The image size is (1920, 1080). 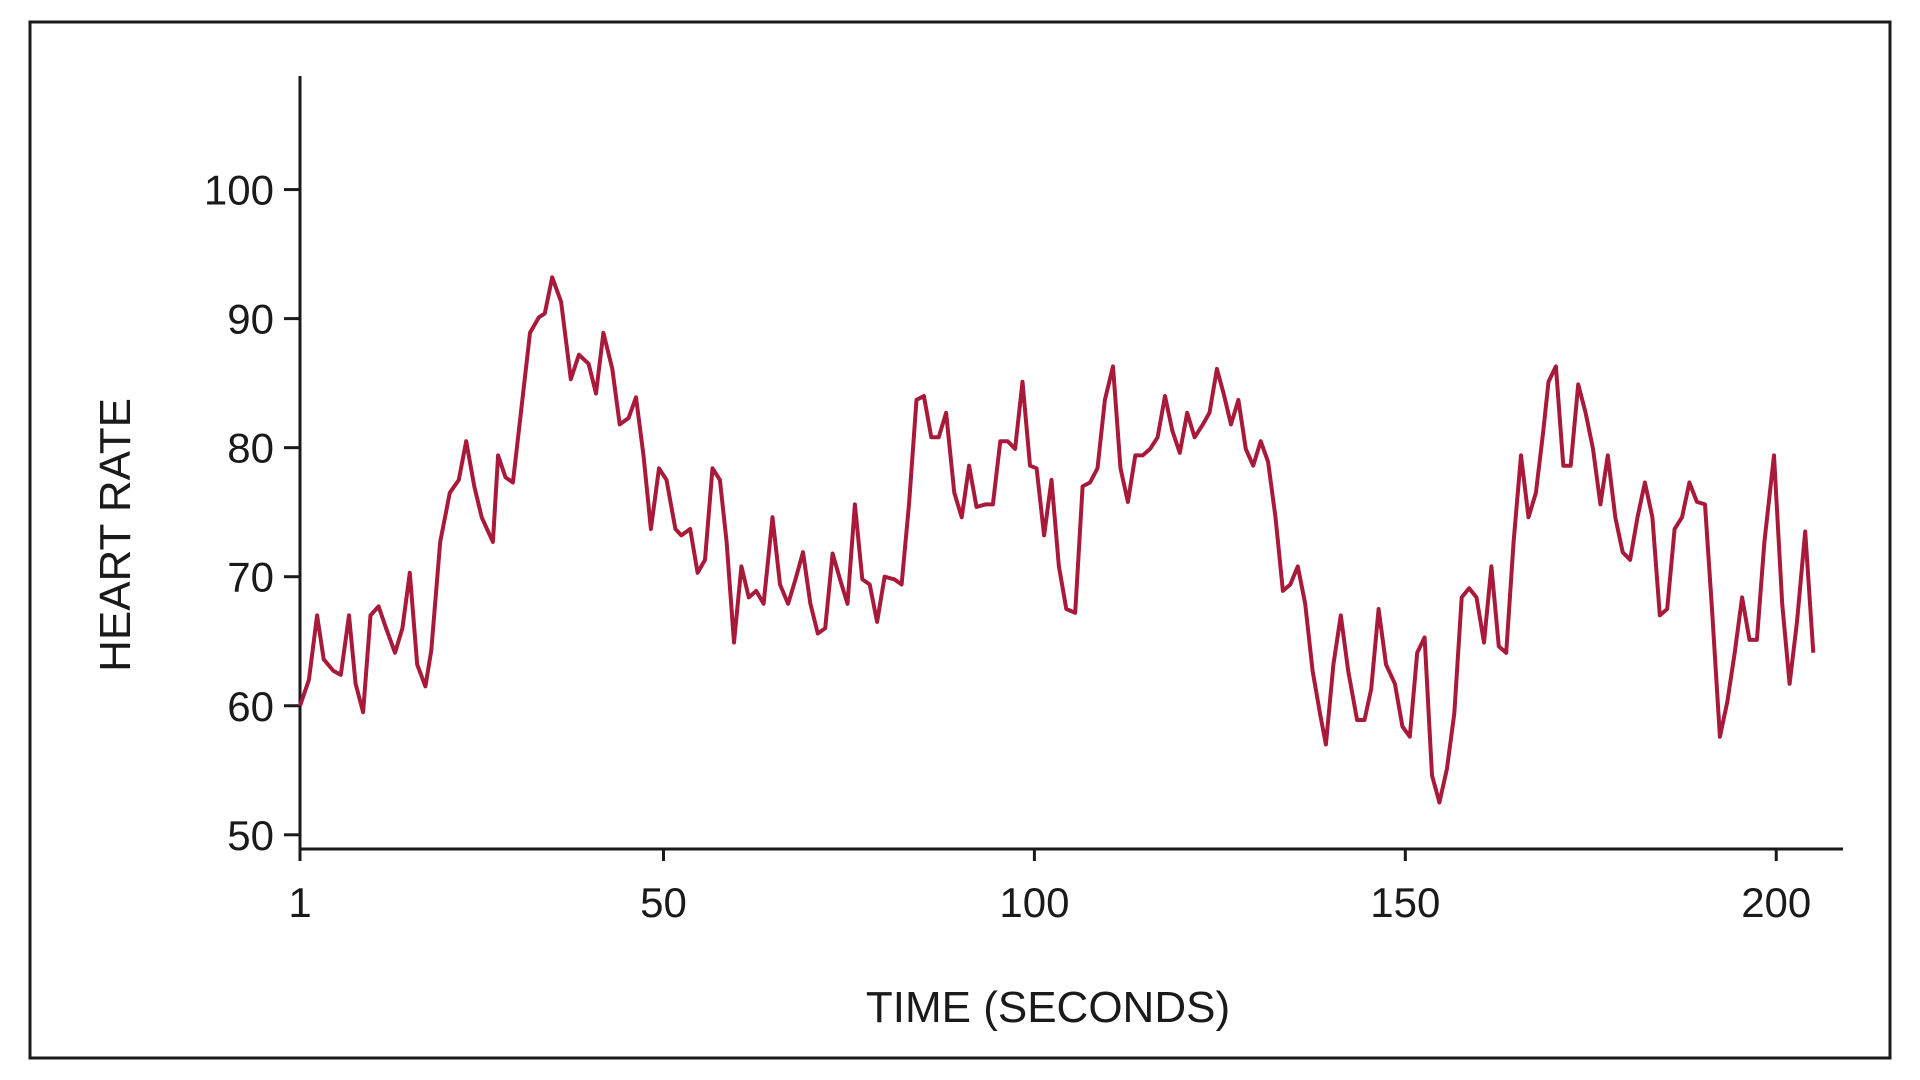 What do you see at coordinates (250, 577) in the screenshot?
I see `y-tick-label: 70` at bounding box center [250, 577].